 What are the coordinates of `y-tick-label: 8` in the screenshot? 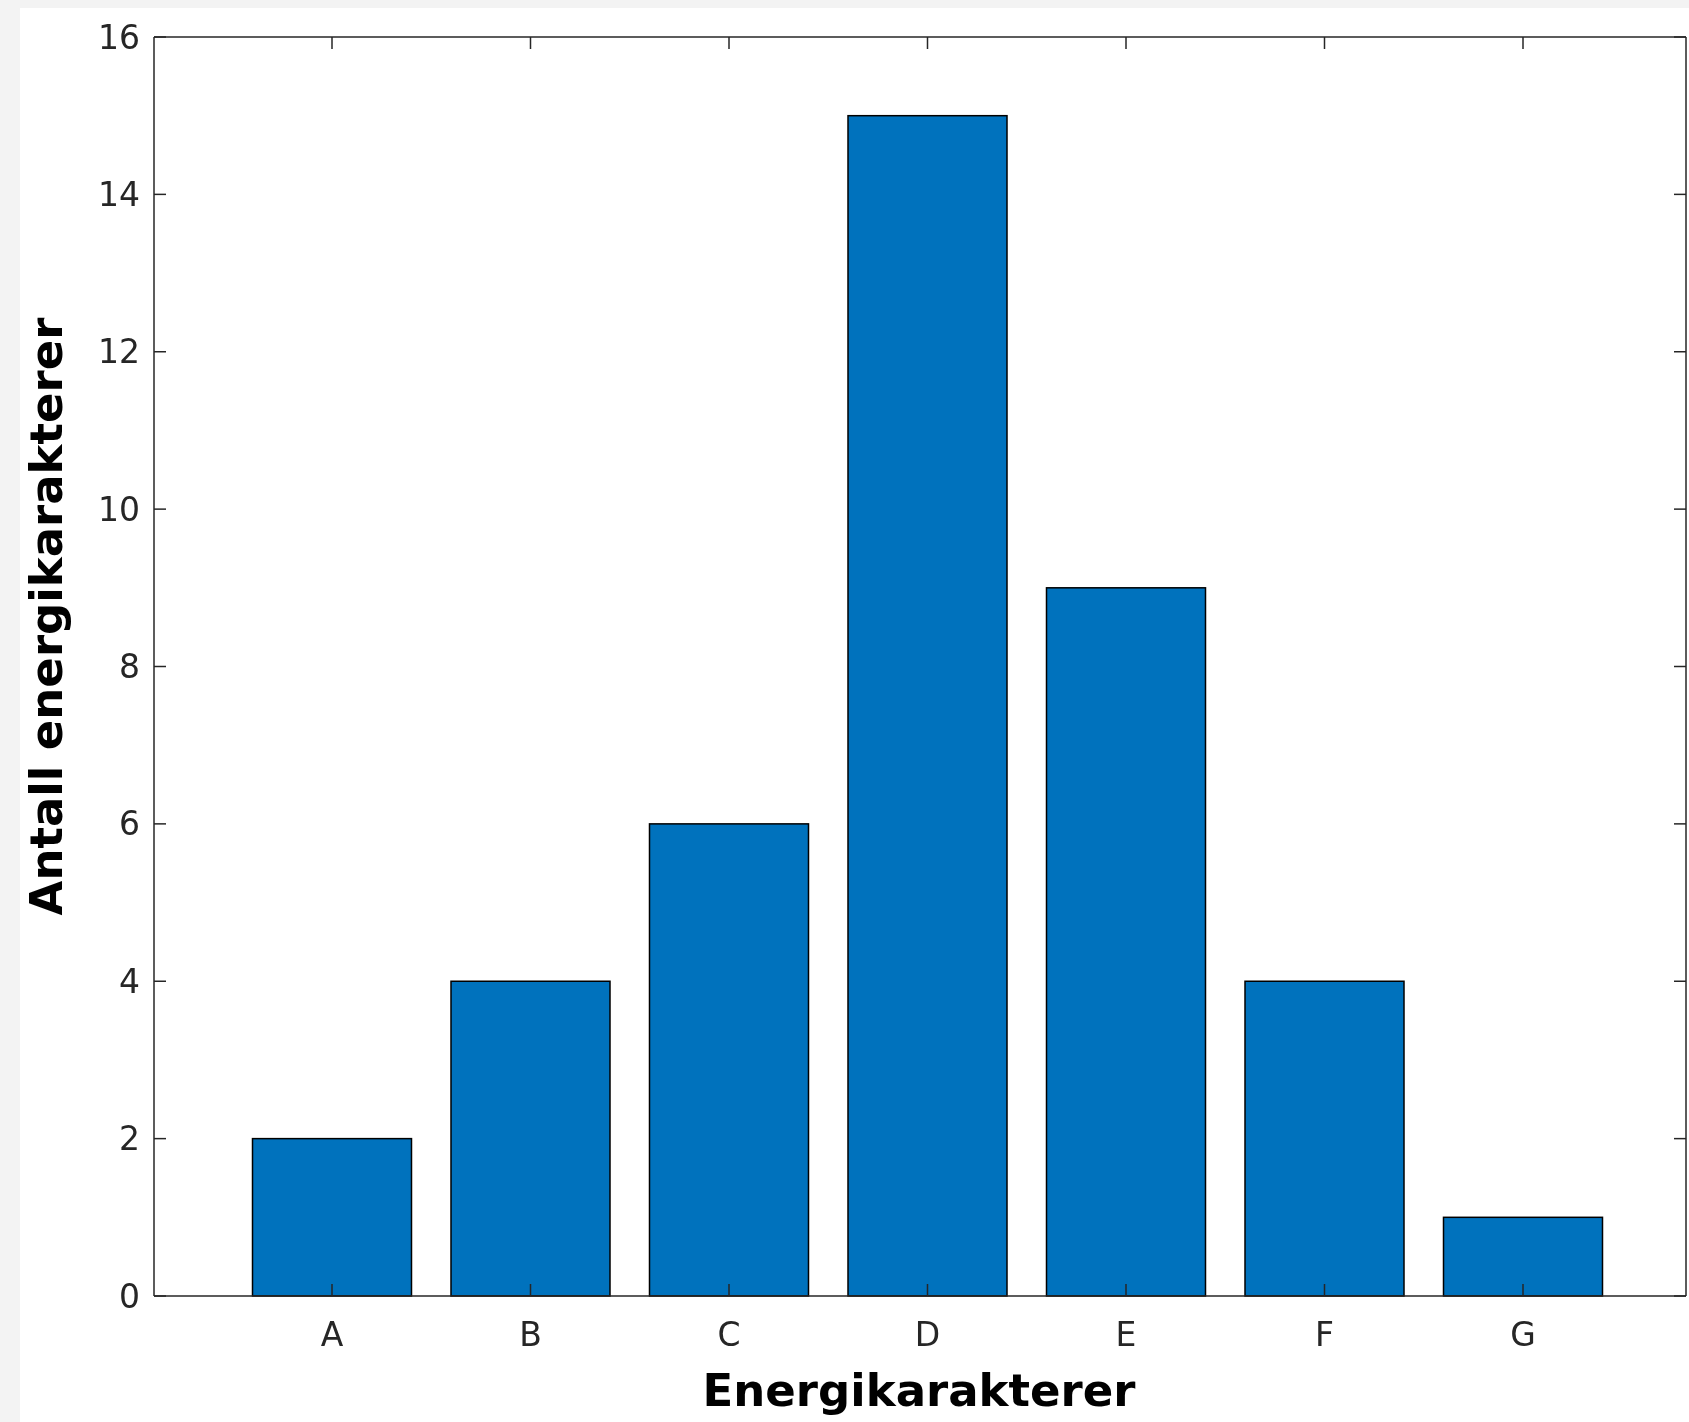 It's located at (129, 667).